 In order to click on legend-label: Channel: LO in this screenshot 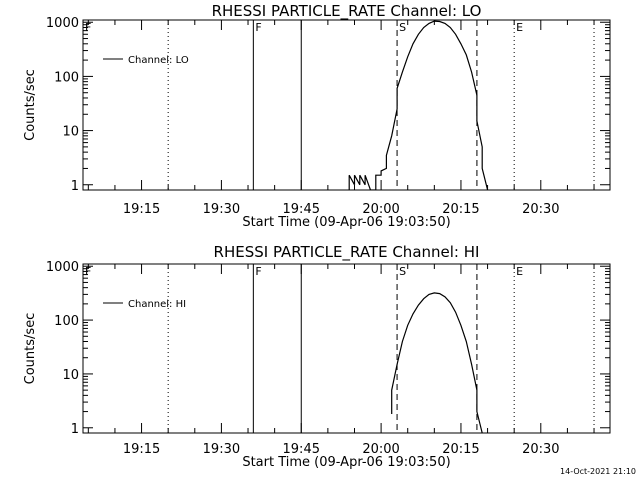, I will do `click(158, 60)`.